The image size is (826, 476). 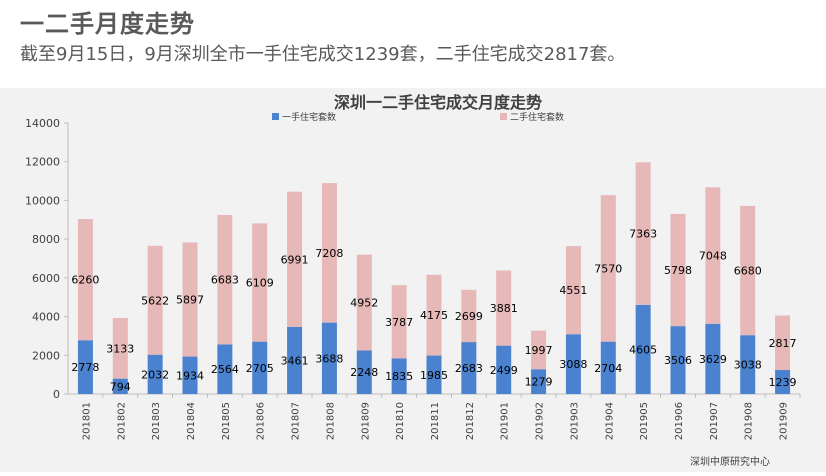 I want to click on x-tick-label: 201808, so click(x=330, y=421).